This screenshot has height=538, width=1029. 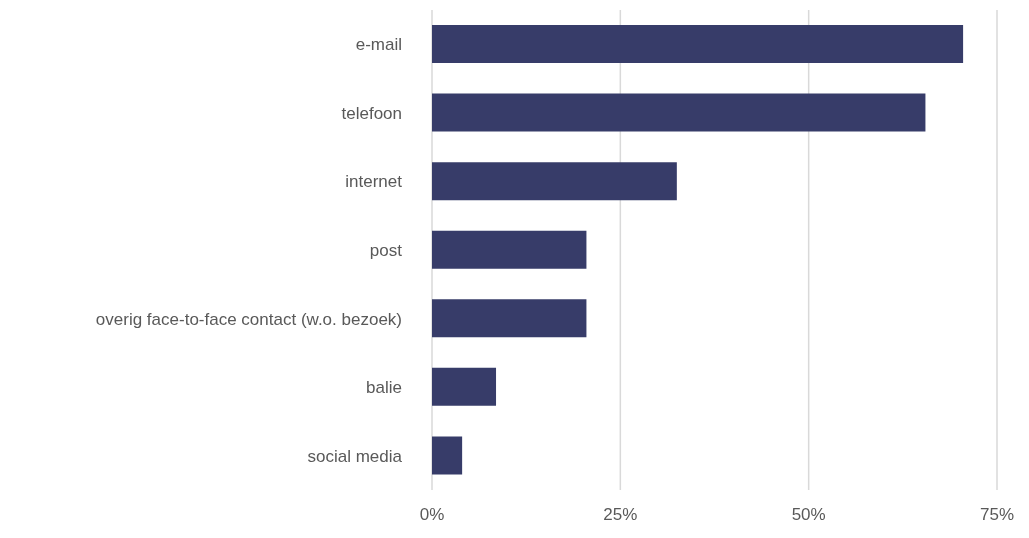 I want to click on x-tick-label: 50%, so click(x=808, y=515).